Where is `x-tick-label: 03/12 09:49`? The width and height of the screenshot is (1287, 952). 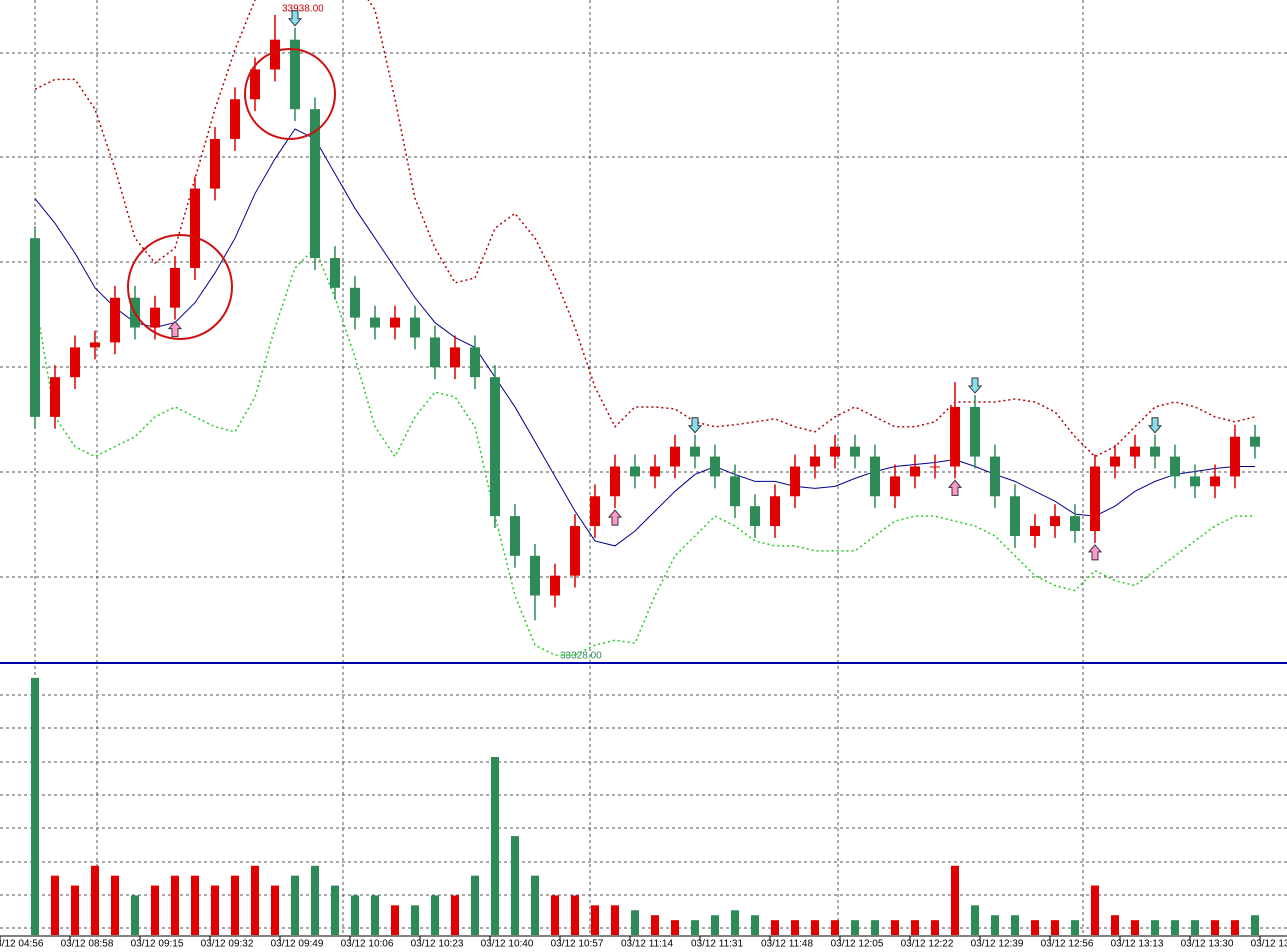 x-tick-label: 03/12 09:49 is located at coordinates (297, 944).